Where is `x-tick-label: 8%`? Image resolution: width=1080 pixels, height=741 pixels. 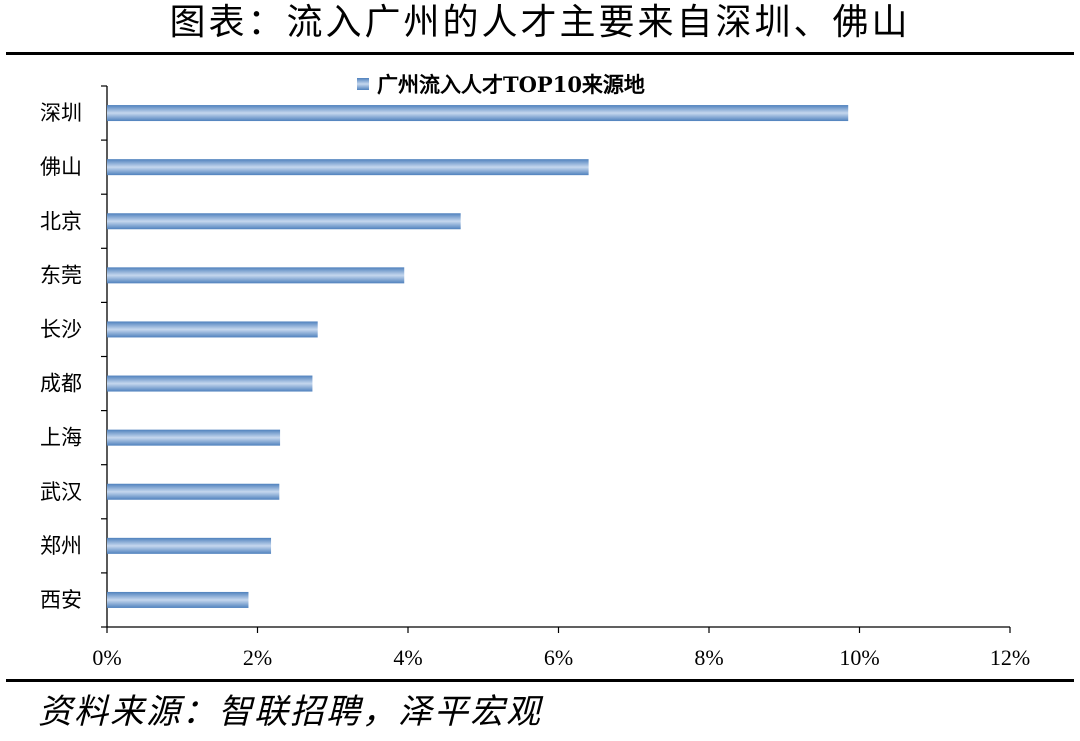
x-tick-label: 8% is located at coordinates (708, 657).